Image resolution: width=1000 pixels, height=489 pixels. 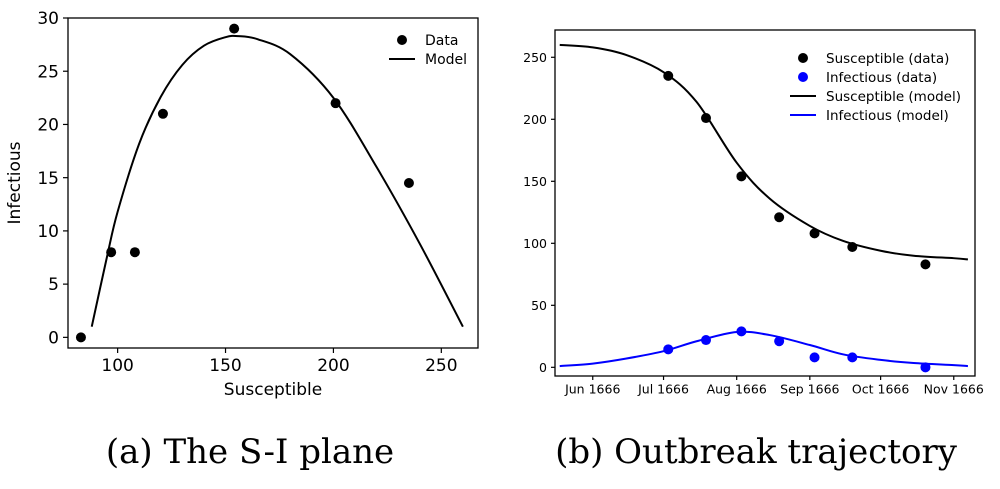 I want to click on legend-label-data: Data, so click(x=441, y=41).